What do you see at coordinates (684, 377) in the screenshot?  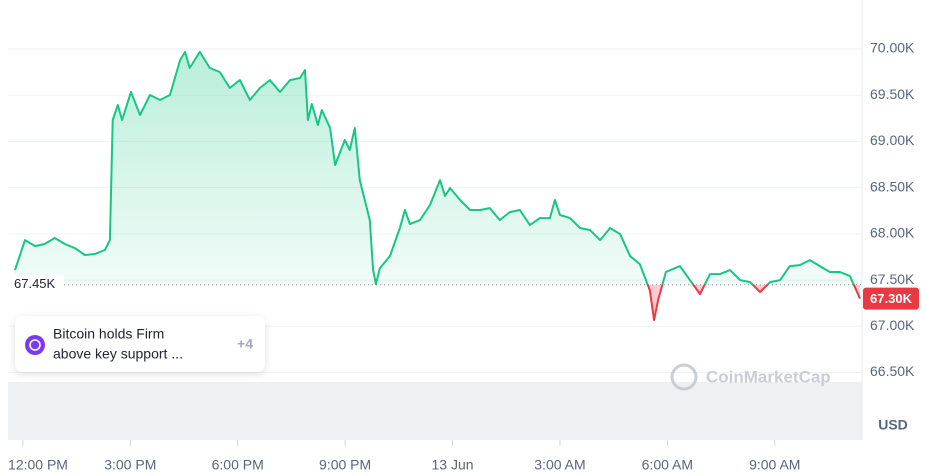 I see `watermark-logo` at bounding box center [684, 377].